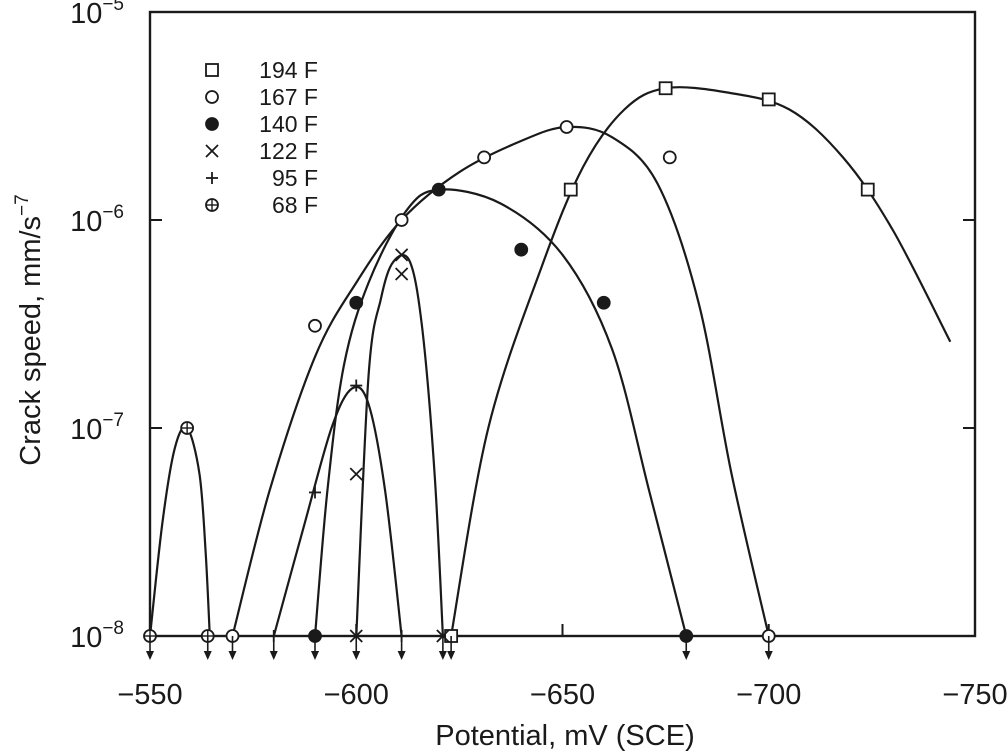 This screenshot has height=754, width=1008. What do you see at coordinates (97, 220) in the screenshot?
I see `y-tick-label: 10⁻⁶` at bounding box center [97, 220].